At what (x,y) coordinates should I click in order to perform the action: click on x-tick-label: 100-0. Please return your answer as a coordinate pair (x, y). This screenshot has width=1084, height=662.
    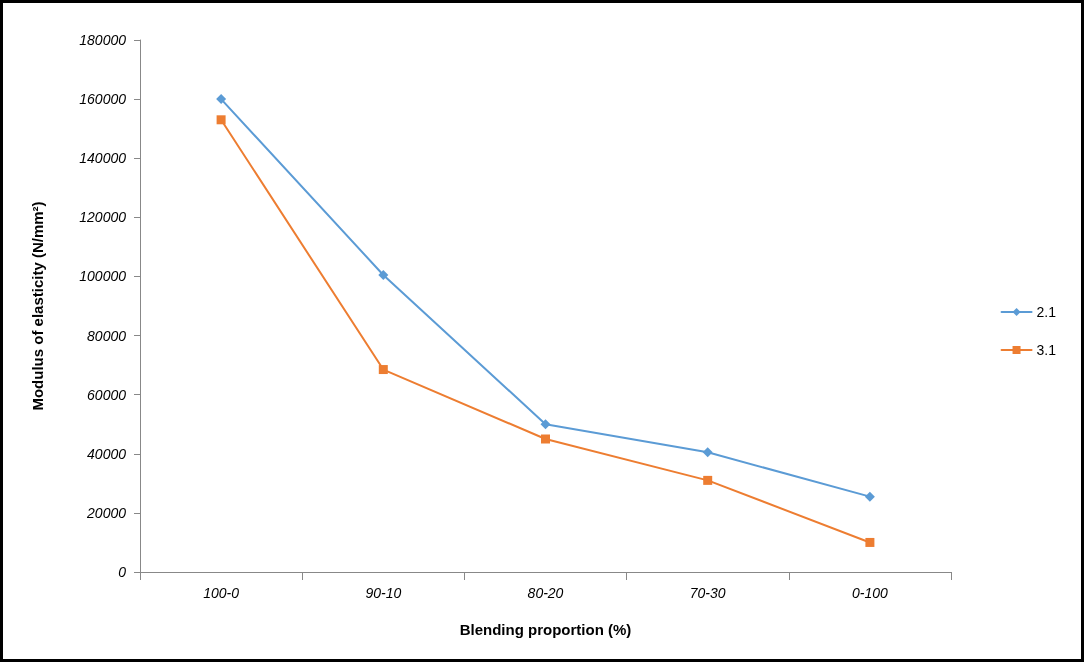
    Looking at the image, I should click on (221, 593).